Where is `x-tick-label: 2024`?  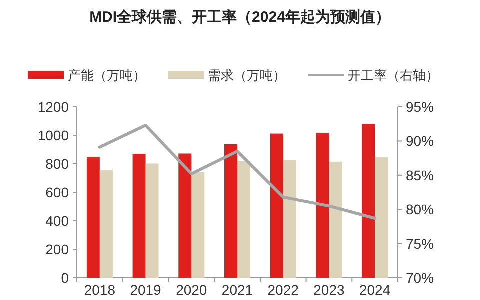
x-tick-label: 2024 is located at coordinates (375, 290).